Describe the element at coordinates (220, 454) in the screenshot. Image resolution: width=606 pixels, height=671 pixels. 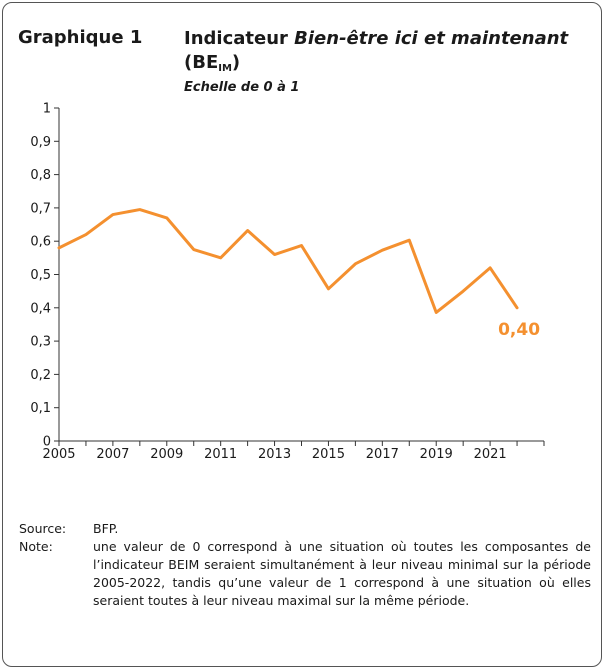
I see `x-tick-label: 2011` at that location.